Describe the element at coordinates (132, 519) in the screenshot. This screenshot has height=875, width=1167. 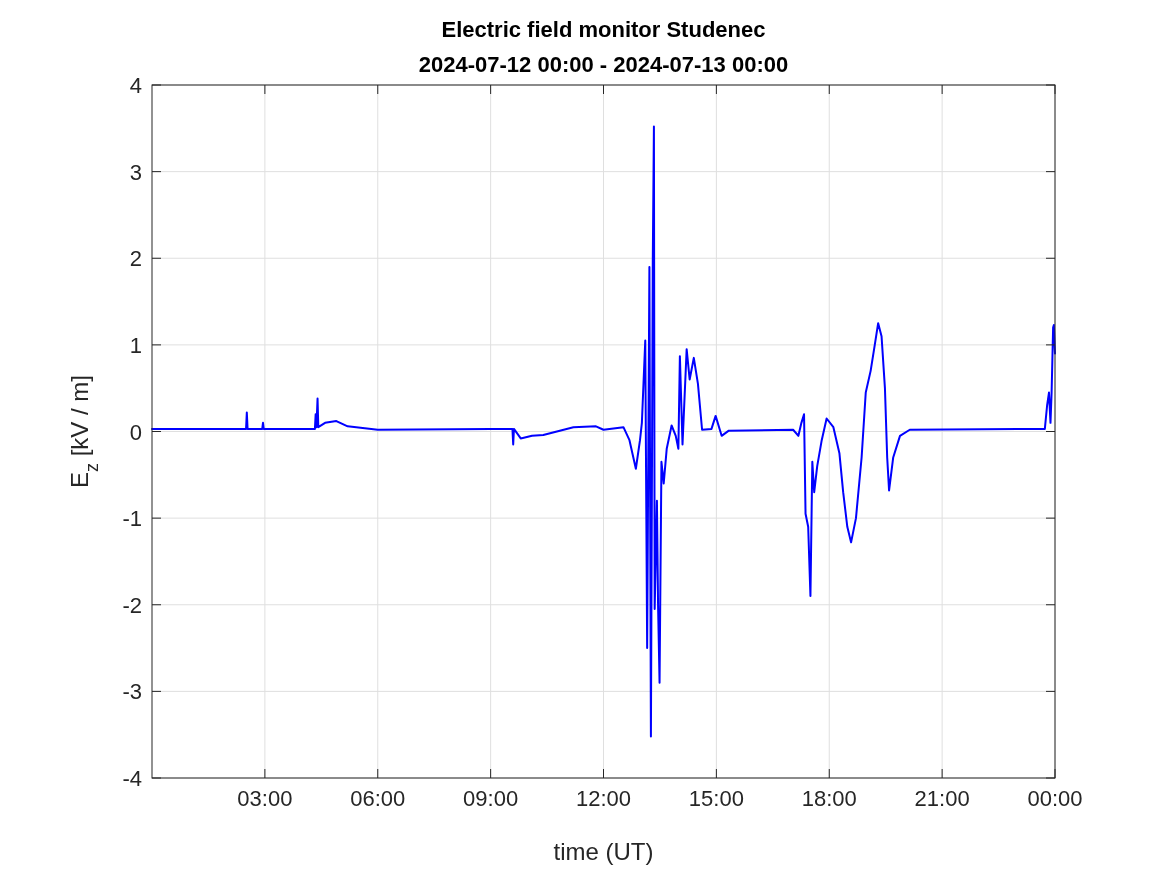
I see `y-tick-label: -1` at that location.